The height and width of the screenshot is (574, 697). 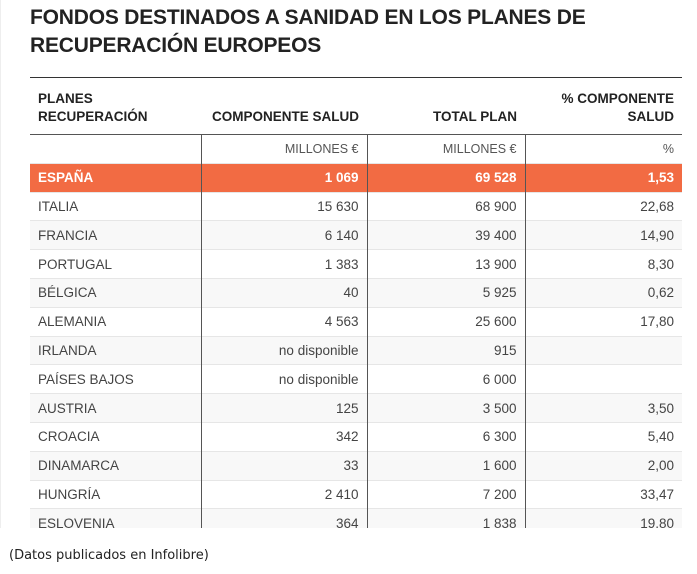 I want to click on cell-pct-componente: 14,90, so click(x=603, y=235).